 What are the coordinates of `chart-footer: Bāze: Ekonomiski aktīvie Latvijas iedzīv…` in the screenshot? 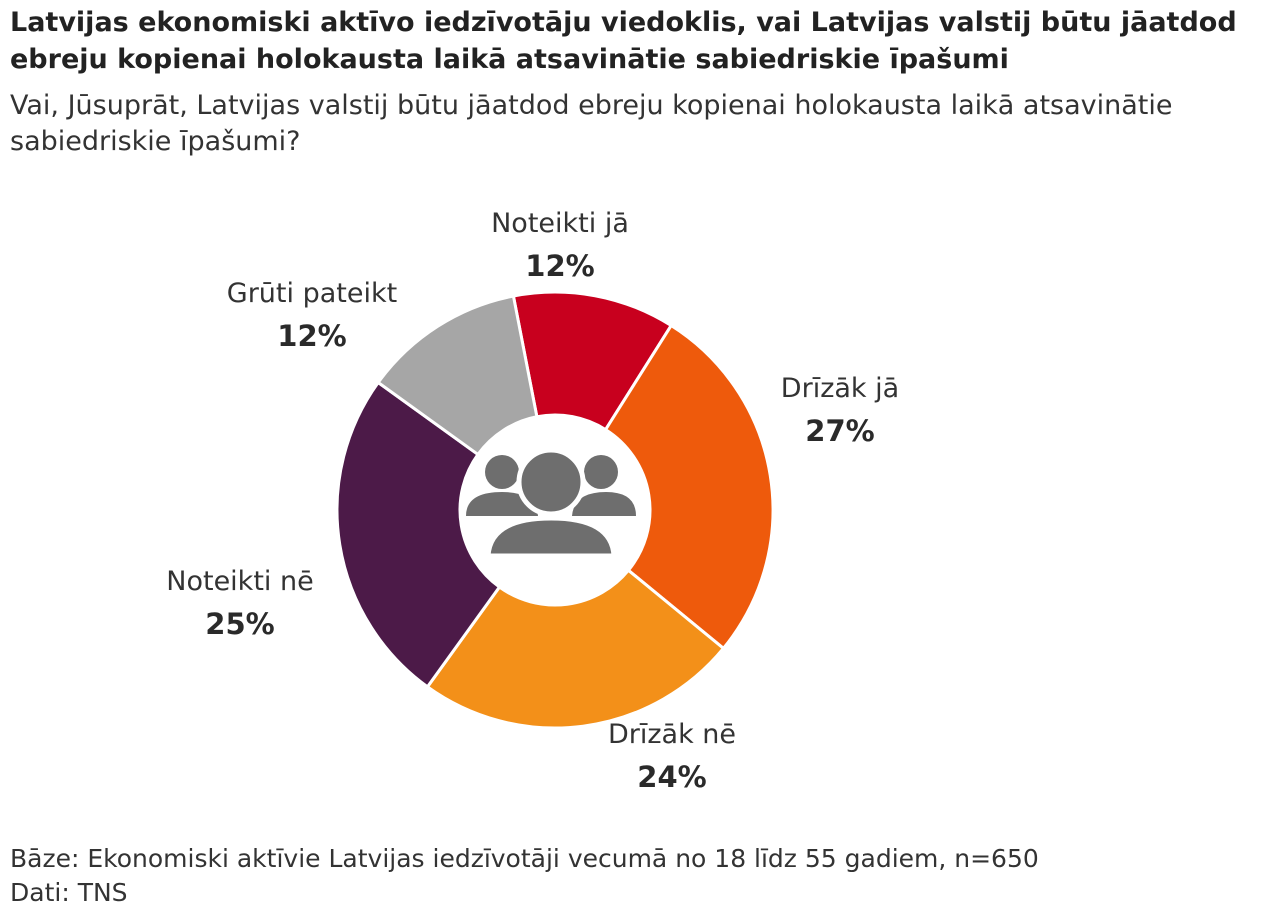 It's located at (642, 876).